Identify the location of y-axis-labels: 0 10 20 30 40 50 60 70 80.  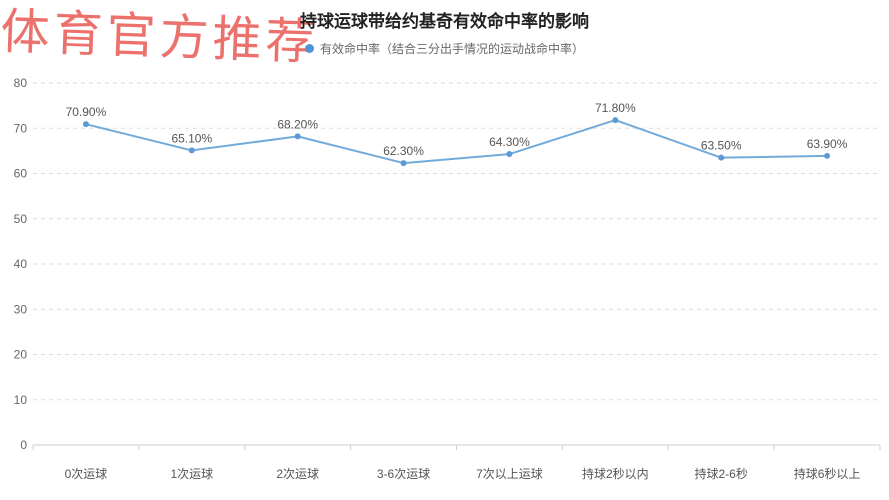
(21, 264).